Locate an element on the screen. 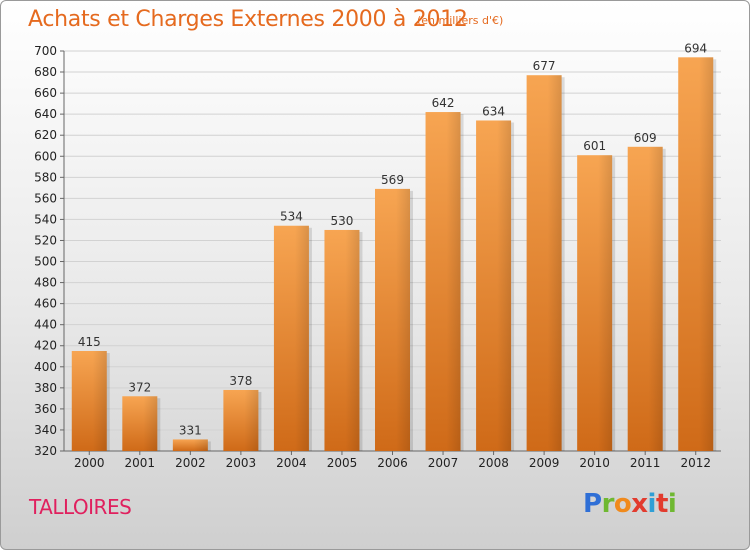 This screenshot has height=550, width=750. data-label: 534 is located at coordinates (291, 217).